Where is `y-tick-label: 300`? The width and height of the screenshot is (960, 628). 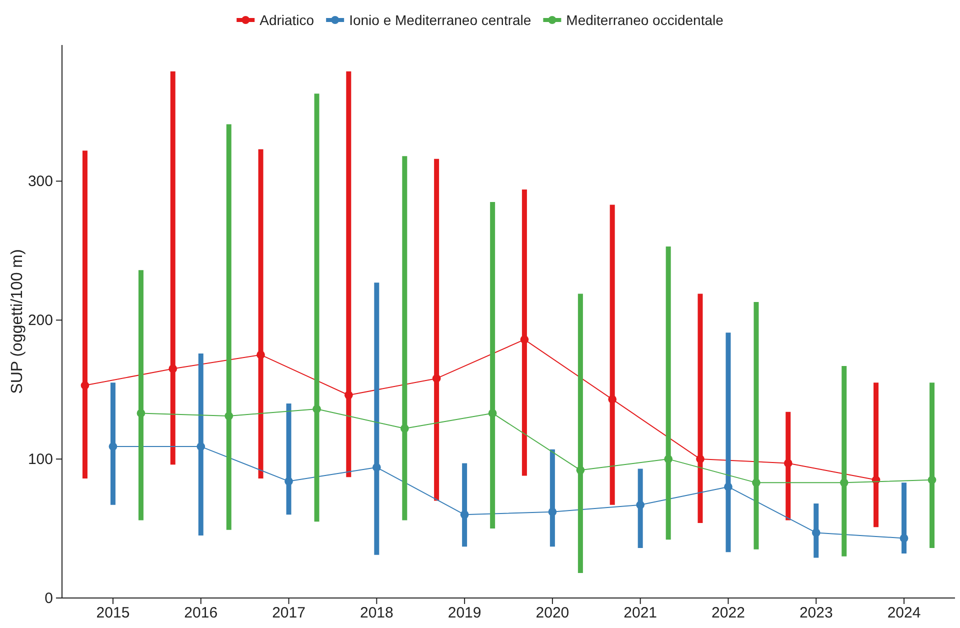 y-tick-label: 300 is located at coordinates (40, 181).